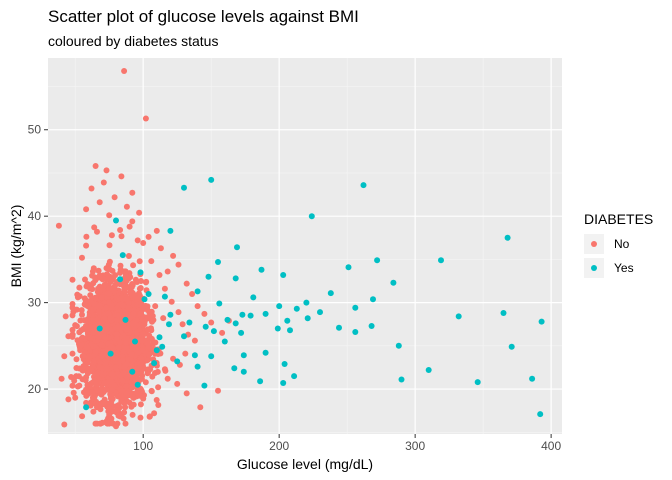 This screenshot has height=480, width=672. What do you see at coordinates (622, 244) in the screenshot?
I see `legend-label-no: No` at bounding box center [622, 244].